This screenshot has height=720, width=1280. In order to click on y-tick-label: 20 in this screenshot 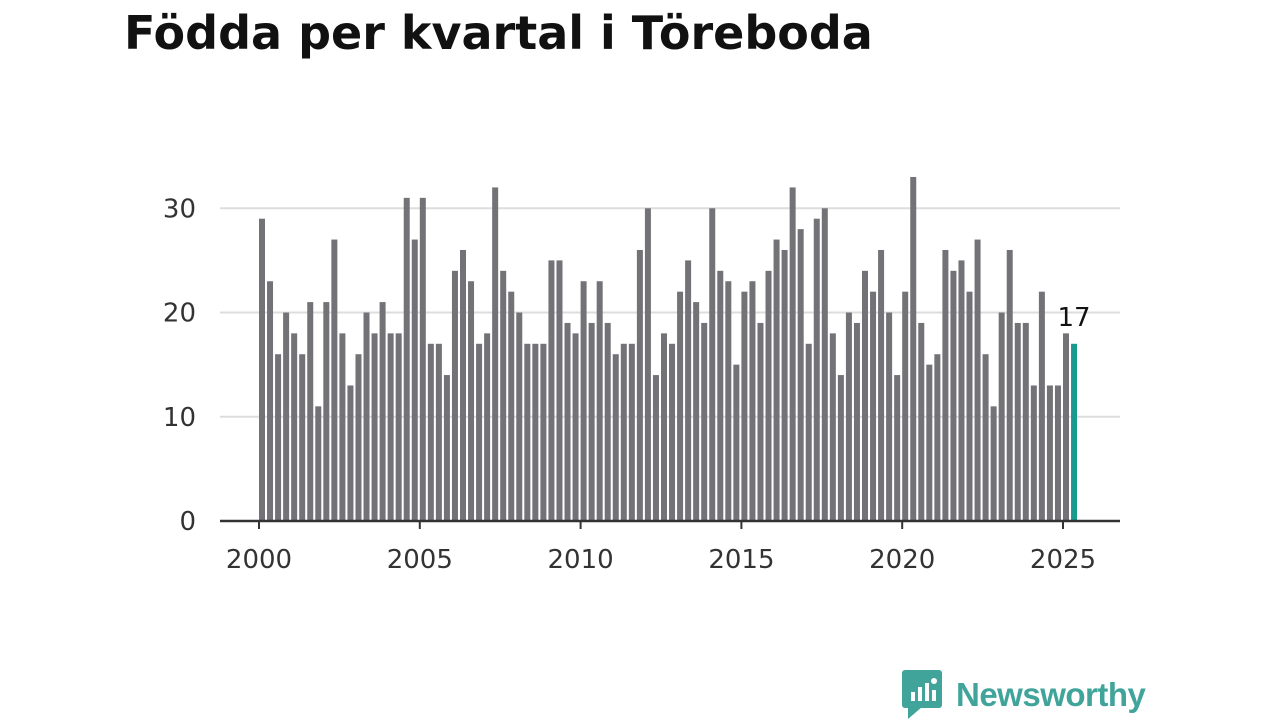, I will do `click(179, 314)`.